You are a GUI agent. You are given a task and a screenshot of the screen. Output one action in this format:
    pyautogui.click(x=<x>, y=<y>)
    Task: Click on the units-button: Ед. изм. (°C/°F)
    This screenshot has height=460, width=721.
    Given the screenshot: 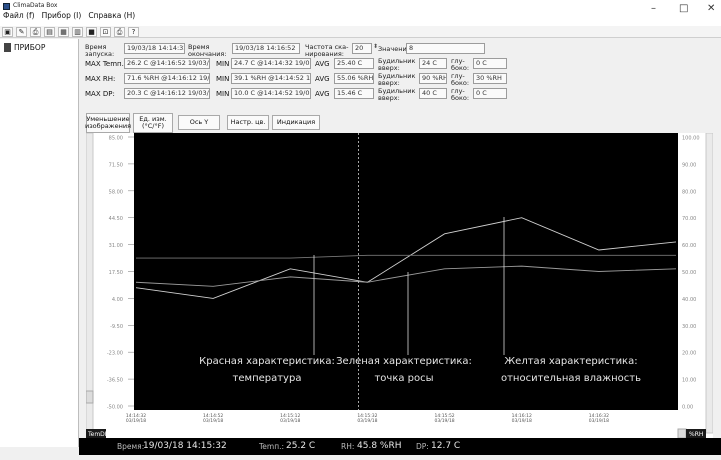 What is the action you would take?
    pyautogui.click(x=153, y=123)
    